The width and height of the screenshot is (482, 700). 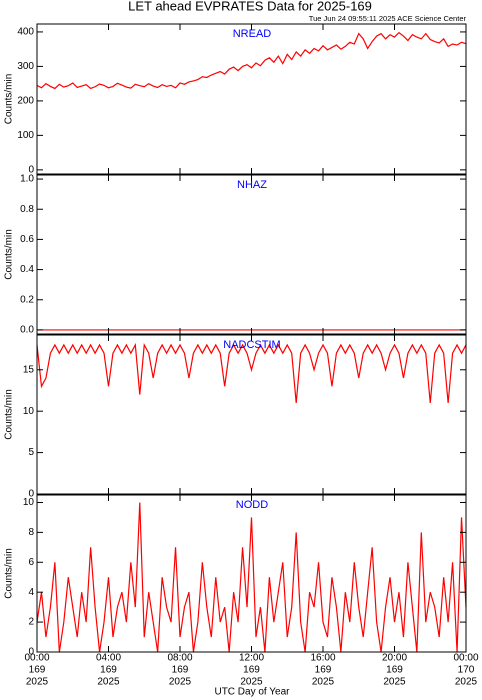 I want to click on x-tick-label: 16:00, so click(x=322, y=658).